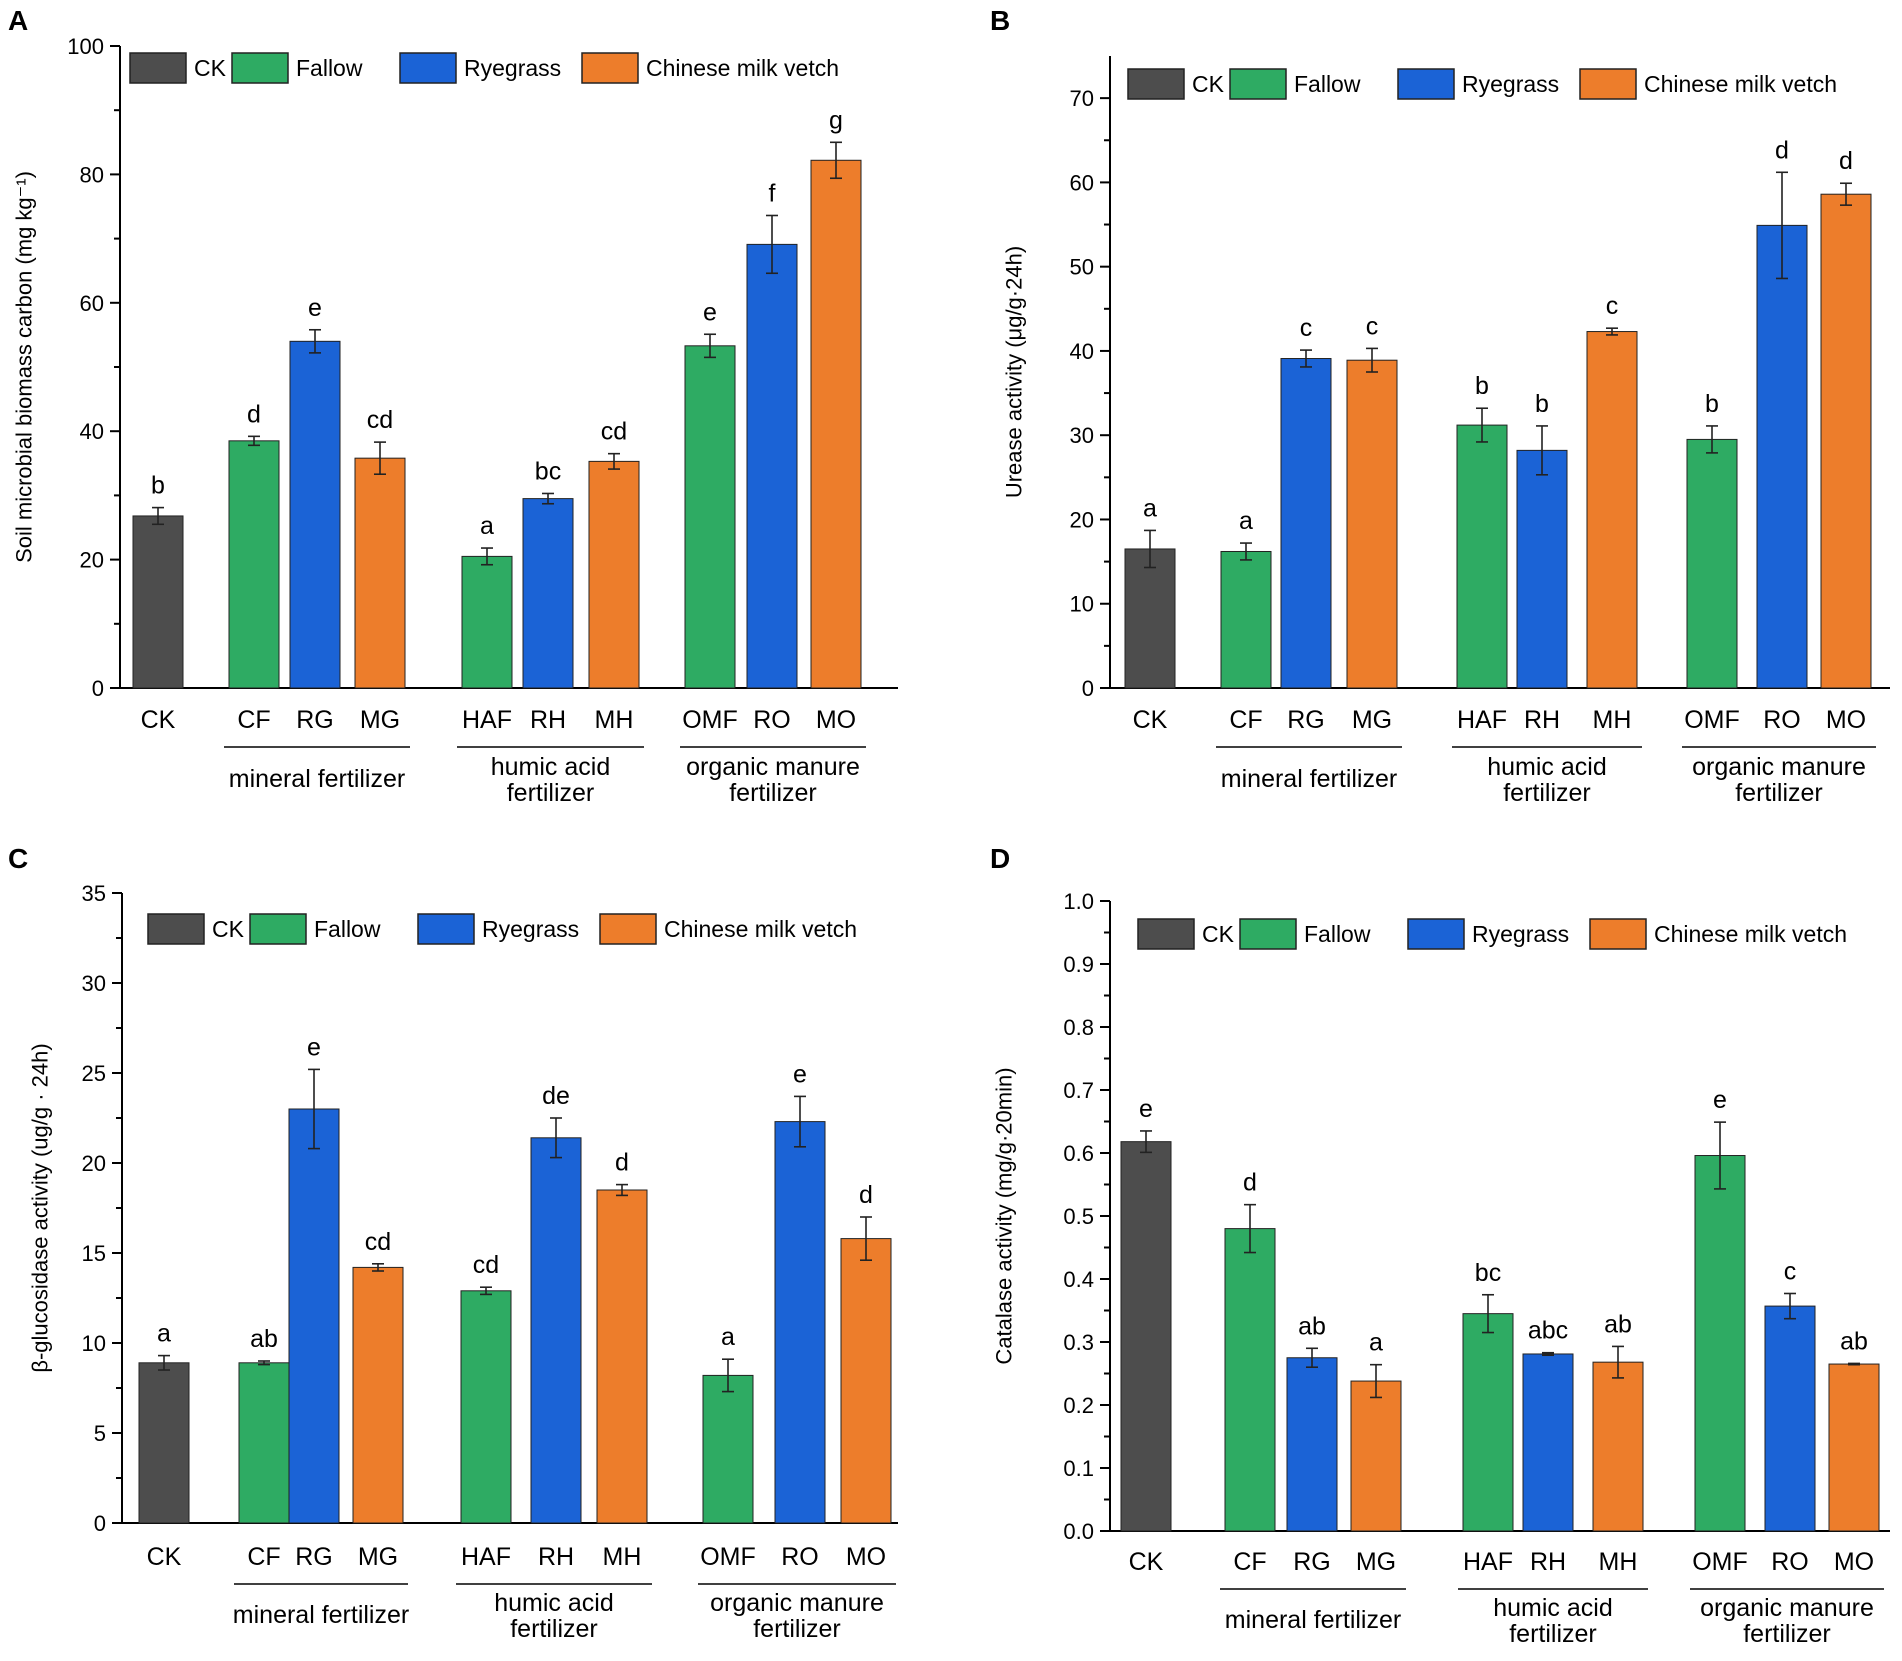 This screenshot has width=1902, height=1661. Describe the element at coordinates (1004, 1215) in the screenshot. I see `y-axis-title: Catalase activity (mg/g·20min)` at that location.